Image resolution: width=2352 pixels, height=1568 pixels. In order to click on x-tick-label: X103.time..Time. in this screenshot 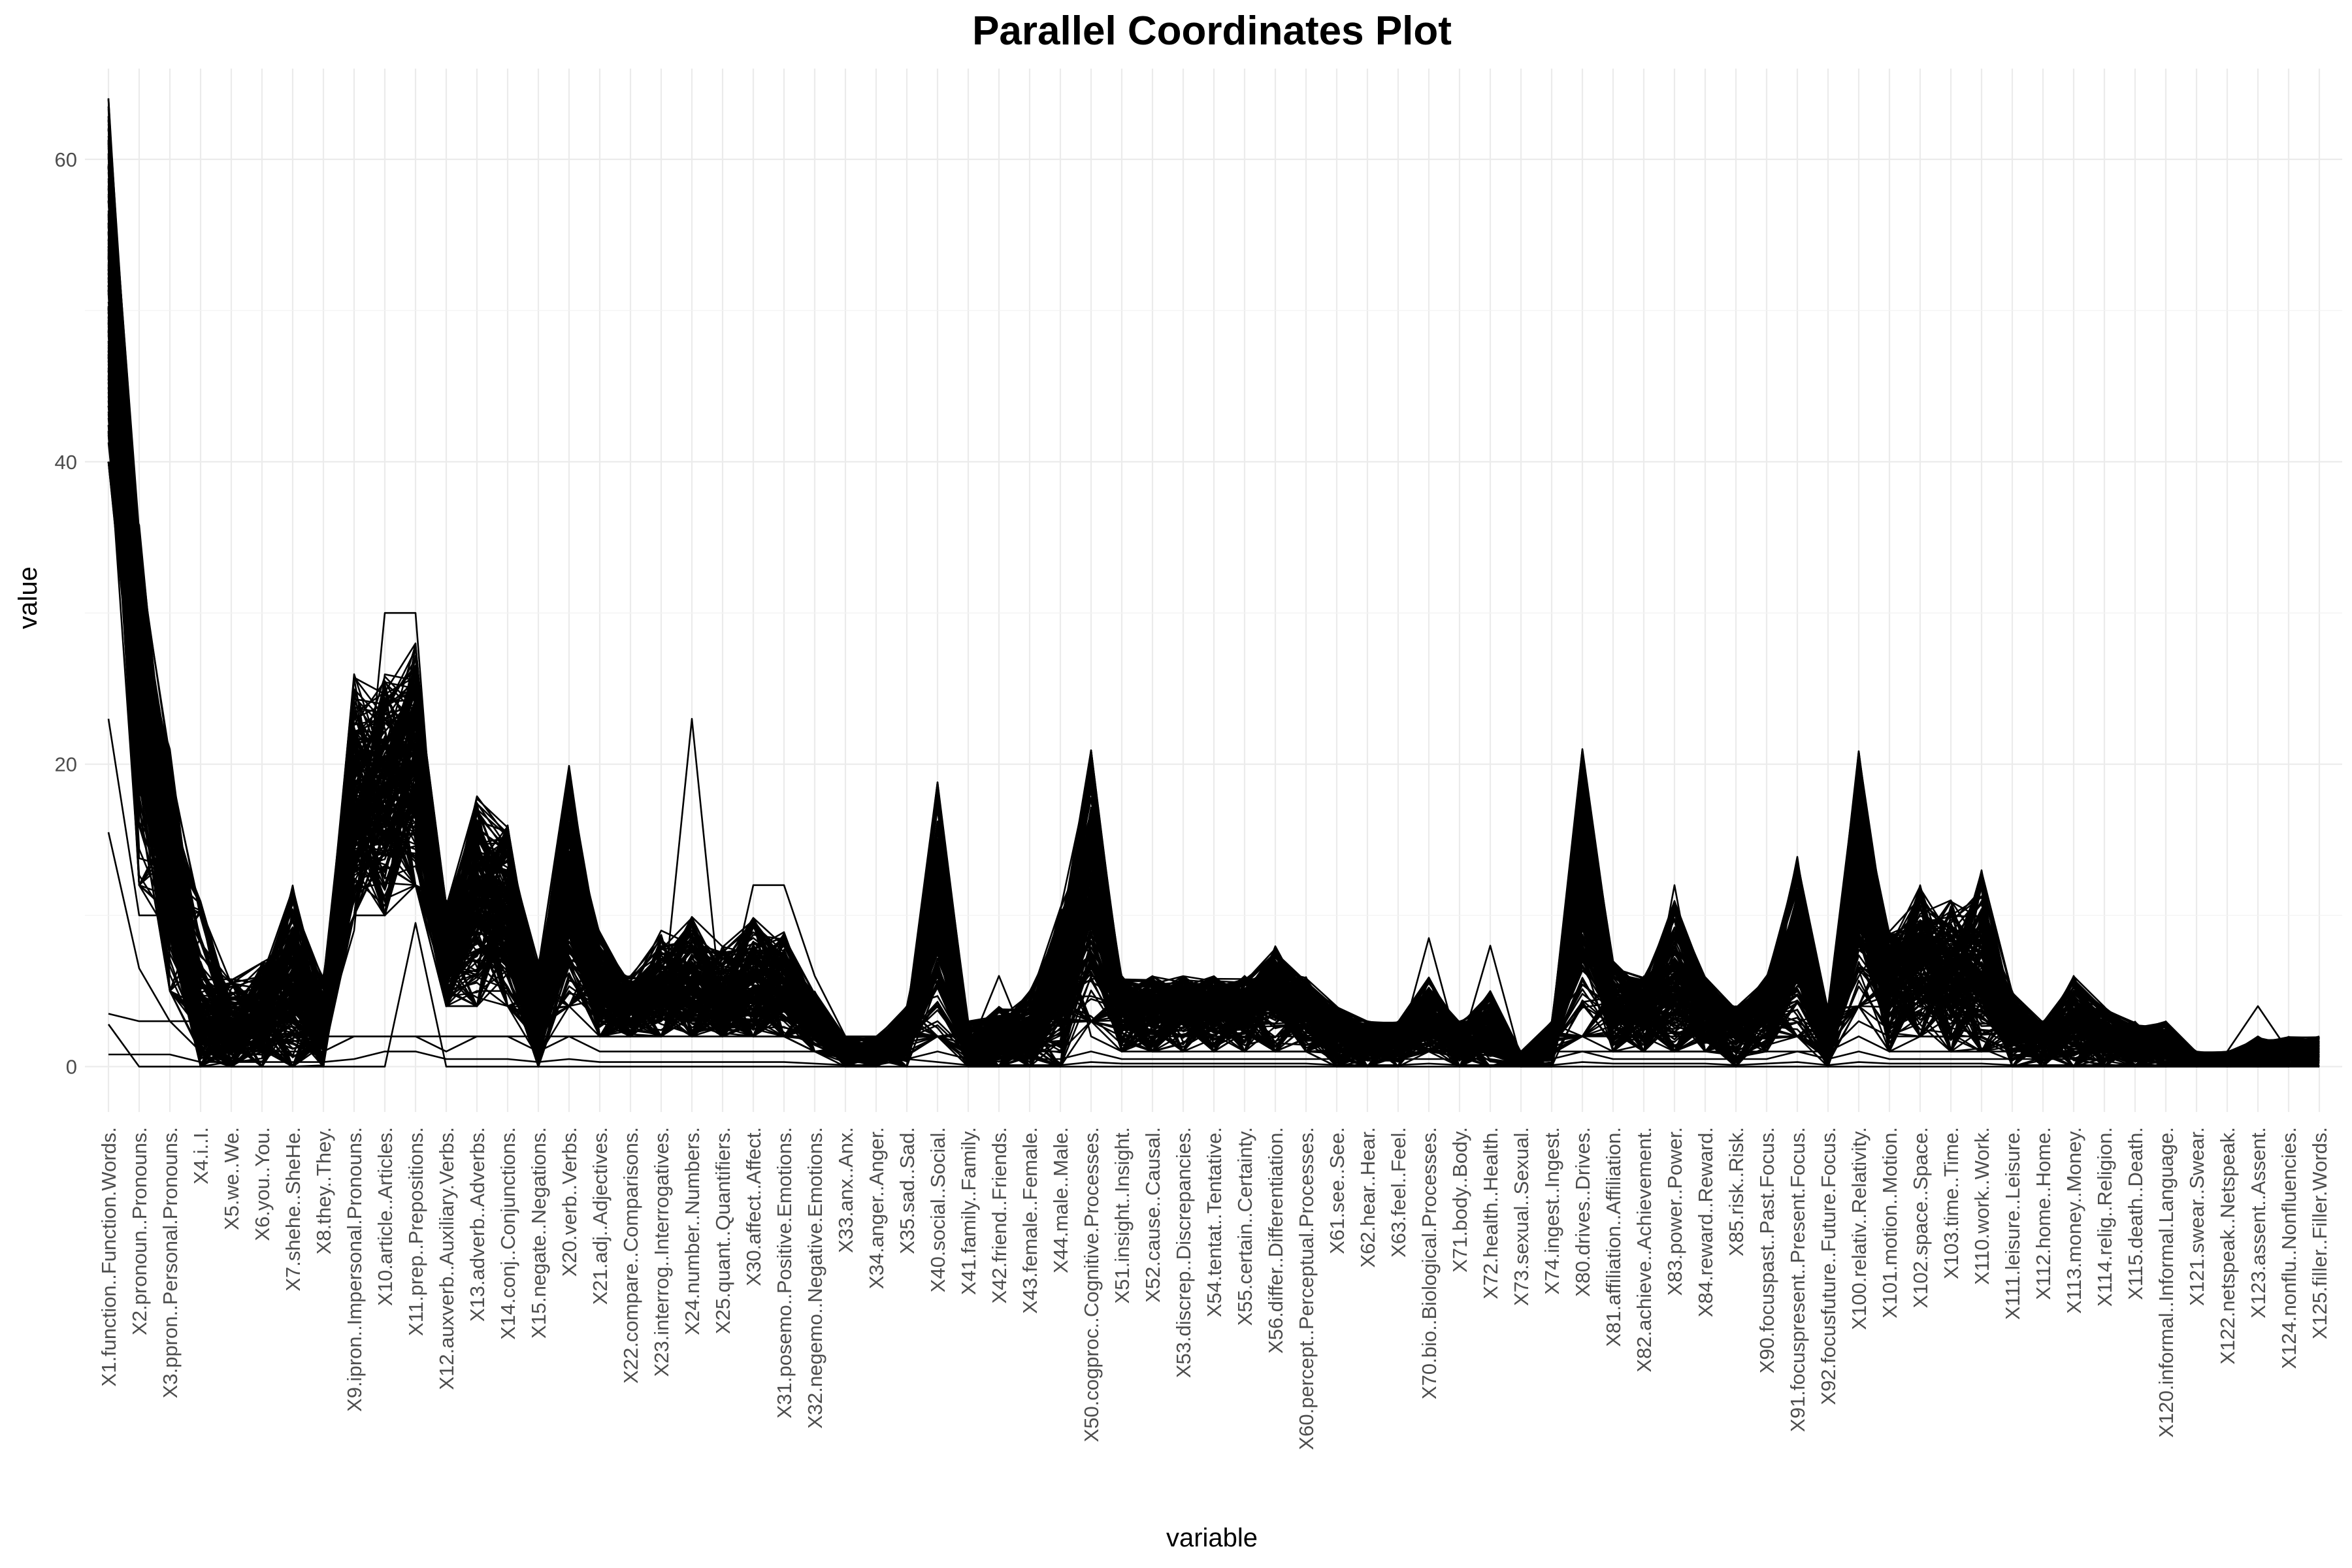, I will do `click(1951, 1203)`.